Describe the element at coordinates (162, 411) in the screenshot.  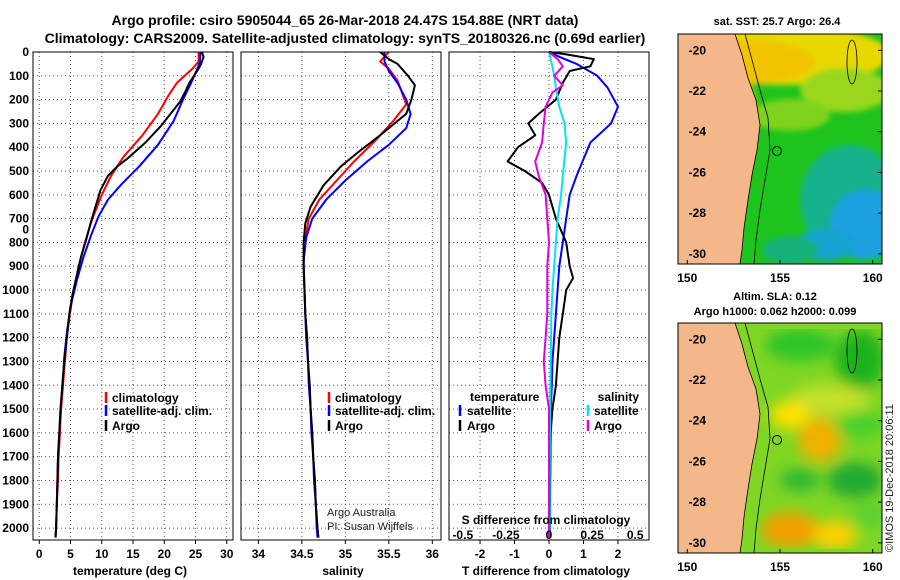
I see `temperature-legend-satellite: satellite-adj. clim.` at that location.